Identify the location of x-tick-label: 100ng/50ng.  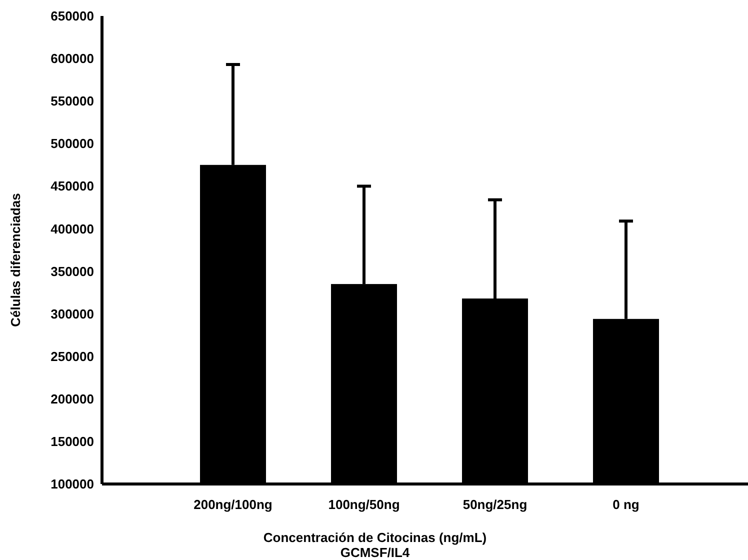
(364, 504).